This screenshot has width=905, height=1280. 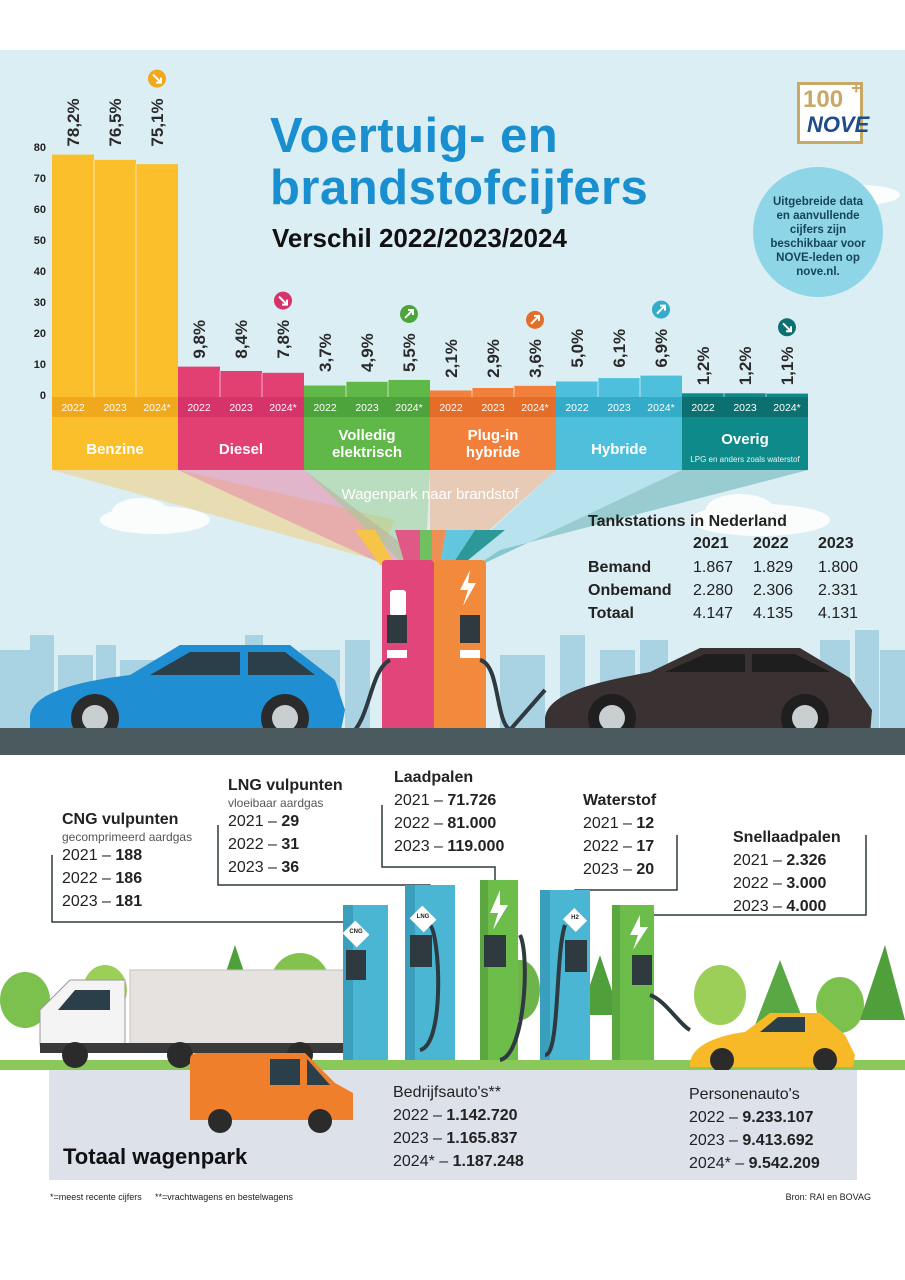 I want to click on fuel-pump-pink, so click(x=408, y=649).